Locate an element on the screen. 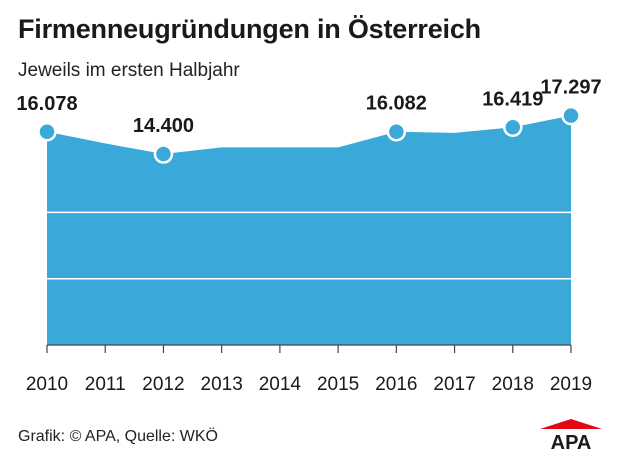 Image resolution: width=620 pixels, height=458 pixels. apa-logo-text: APA is located at coordinates (571, 441).